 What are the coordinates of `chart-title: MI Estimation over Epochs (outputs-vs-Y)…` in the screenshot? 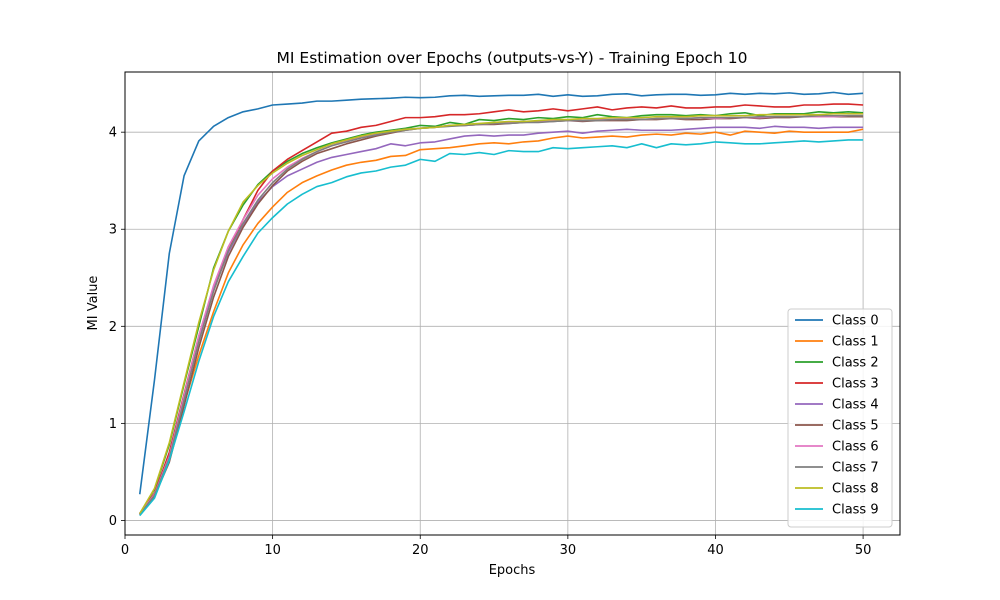 It's located at (512, 58).